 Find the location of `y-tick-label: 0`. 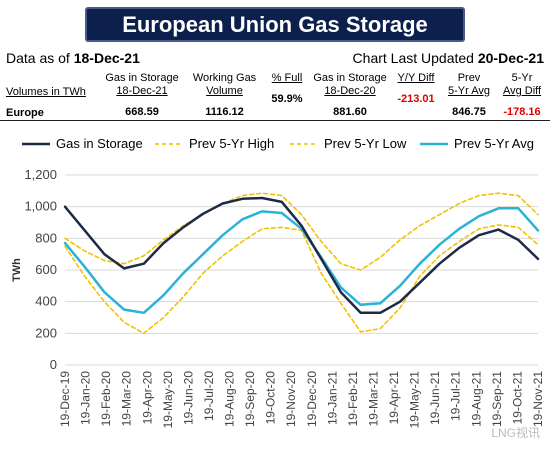

y-tick-label: 0 is located at coordinates (53, 364).